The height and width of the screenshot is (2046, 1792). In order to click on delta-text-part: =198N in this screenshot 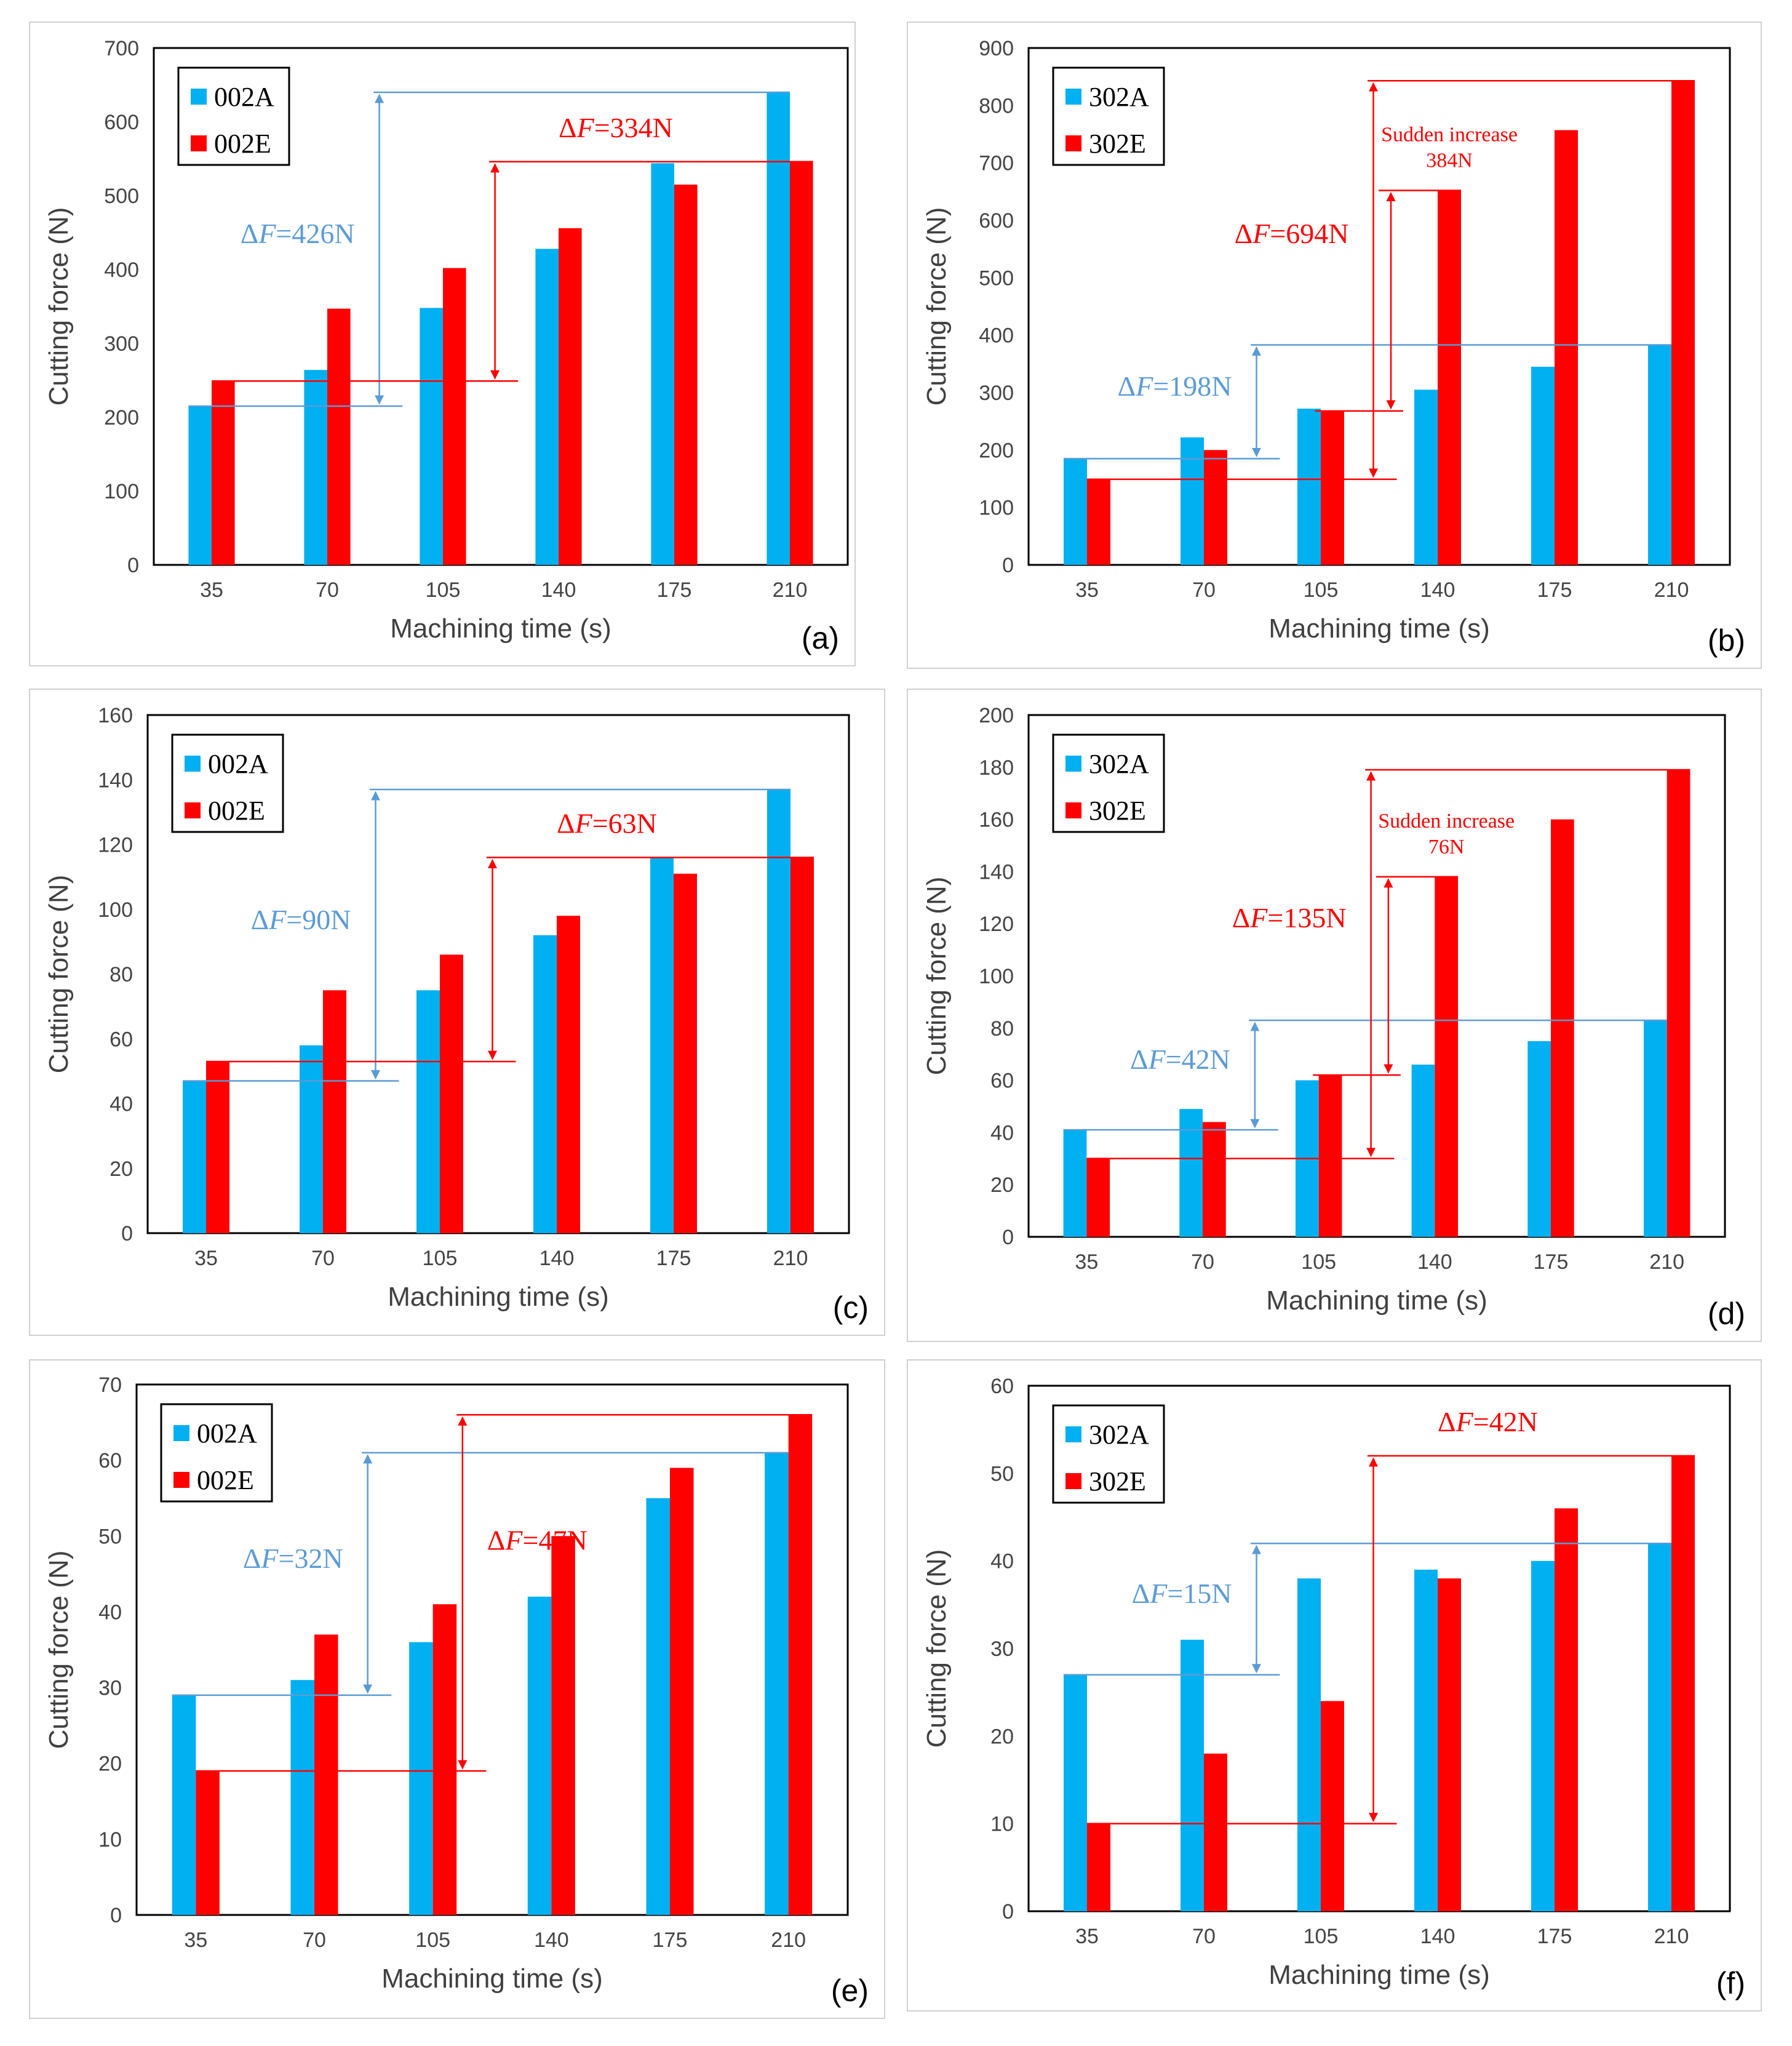, I will do `click(1192, 386)`.